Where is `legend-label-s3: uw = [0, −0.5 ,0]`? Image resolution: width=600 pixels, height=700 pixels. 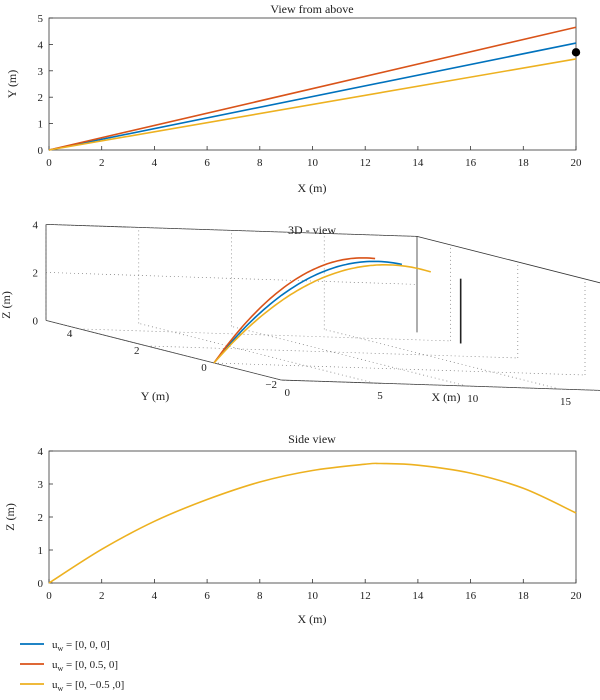 legend-label-s3: uw = [0, −0.5 ,0] is located at coordinates (88, 686).